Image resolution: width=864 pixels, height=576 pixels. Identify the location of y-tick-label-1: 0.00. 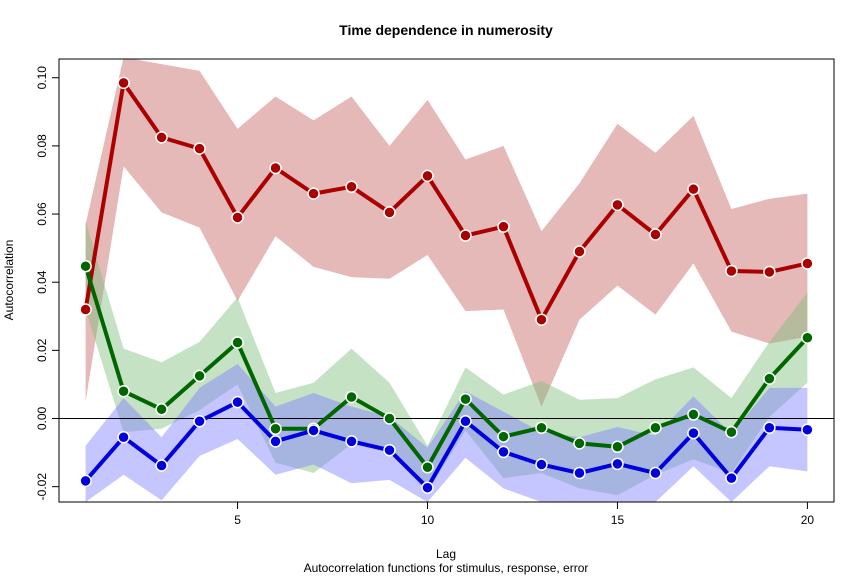
(42, 419).